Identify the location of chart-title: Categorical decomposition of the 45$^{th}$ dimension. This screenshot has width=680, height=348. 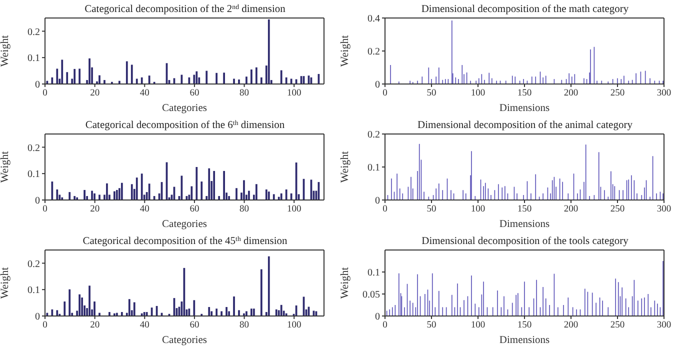
(185, 241).